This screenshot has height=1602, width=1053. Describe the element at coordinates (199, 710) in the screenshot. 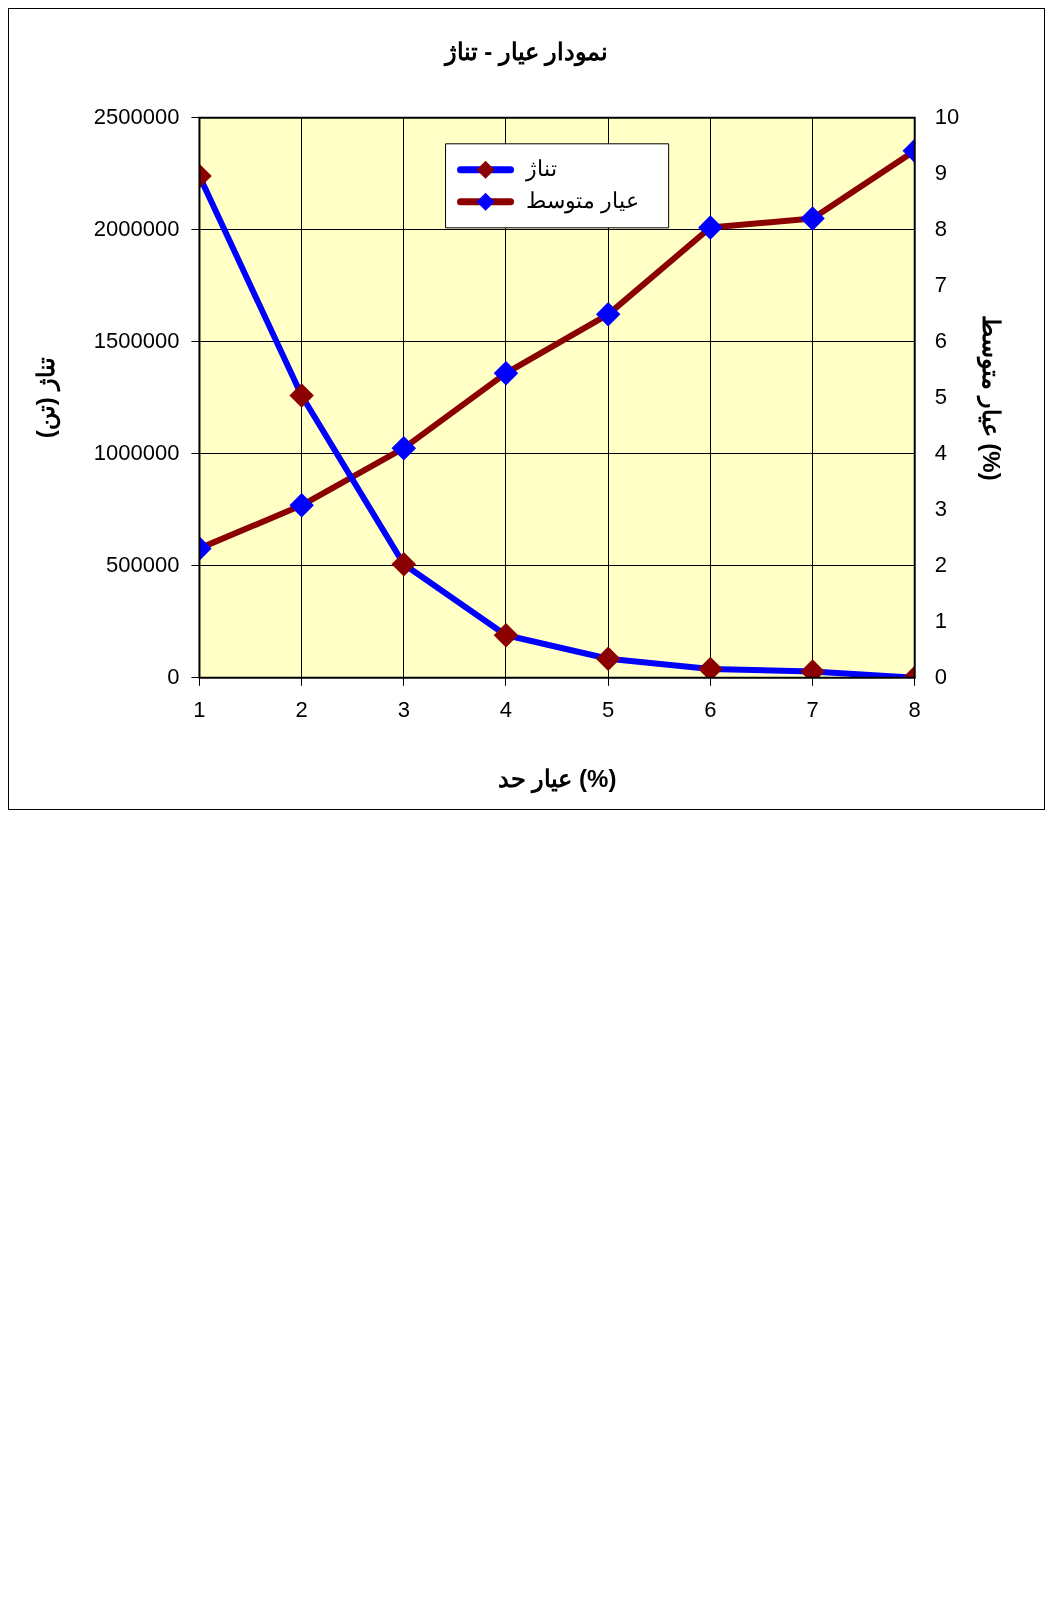

I see `x-tick-label: 1` at that location.